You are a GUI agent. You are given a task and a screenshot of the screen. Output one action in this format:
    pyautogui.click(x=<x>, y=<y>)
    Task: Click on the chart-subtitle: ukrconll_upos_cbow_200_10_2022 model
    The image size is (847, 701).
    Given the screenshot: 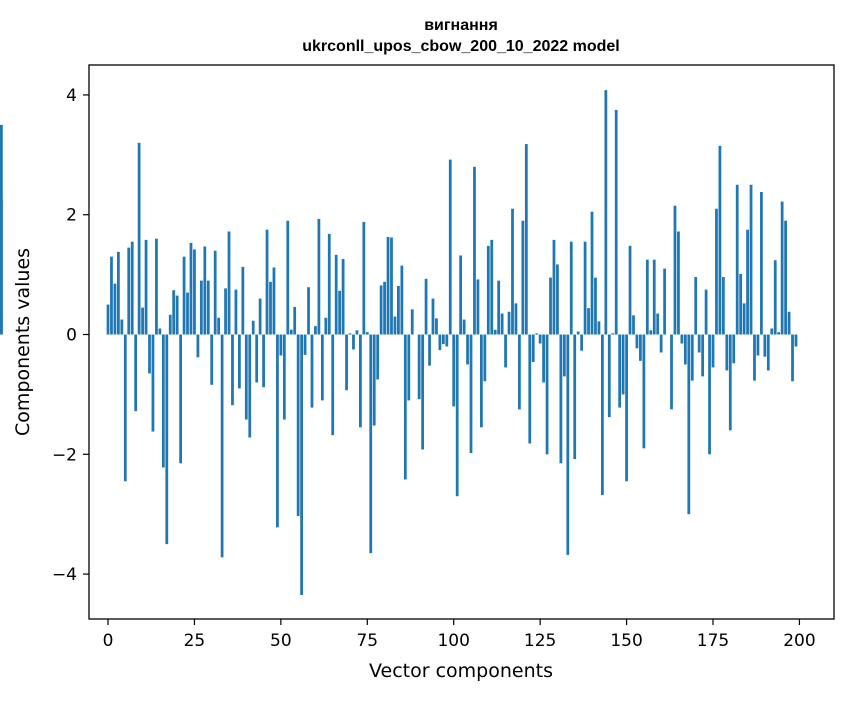 What is the action you would take?
    pyautogui.click(x=460, y=46)
    